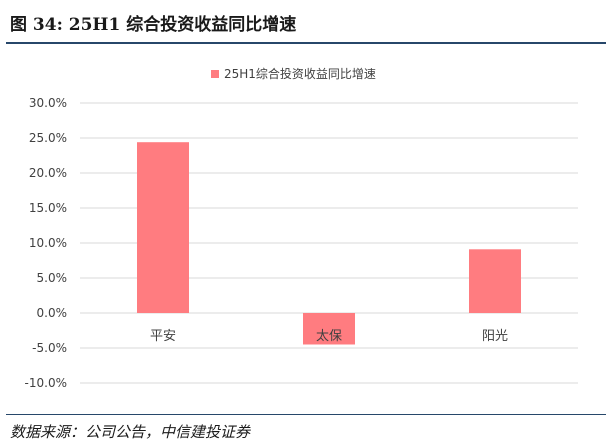  Describe the element at coordinates (306, 43) in the screenshot. I see `top-divider` at that location.